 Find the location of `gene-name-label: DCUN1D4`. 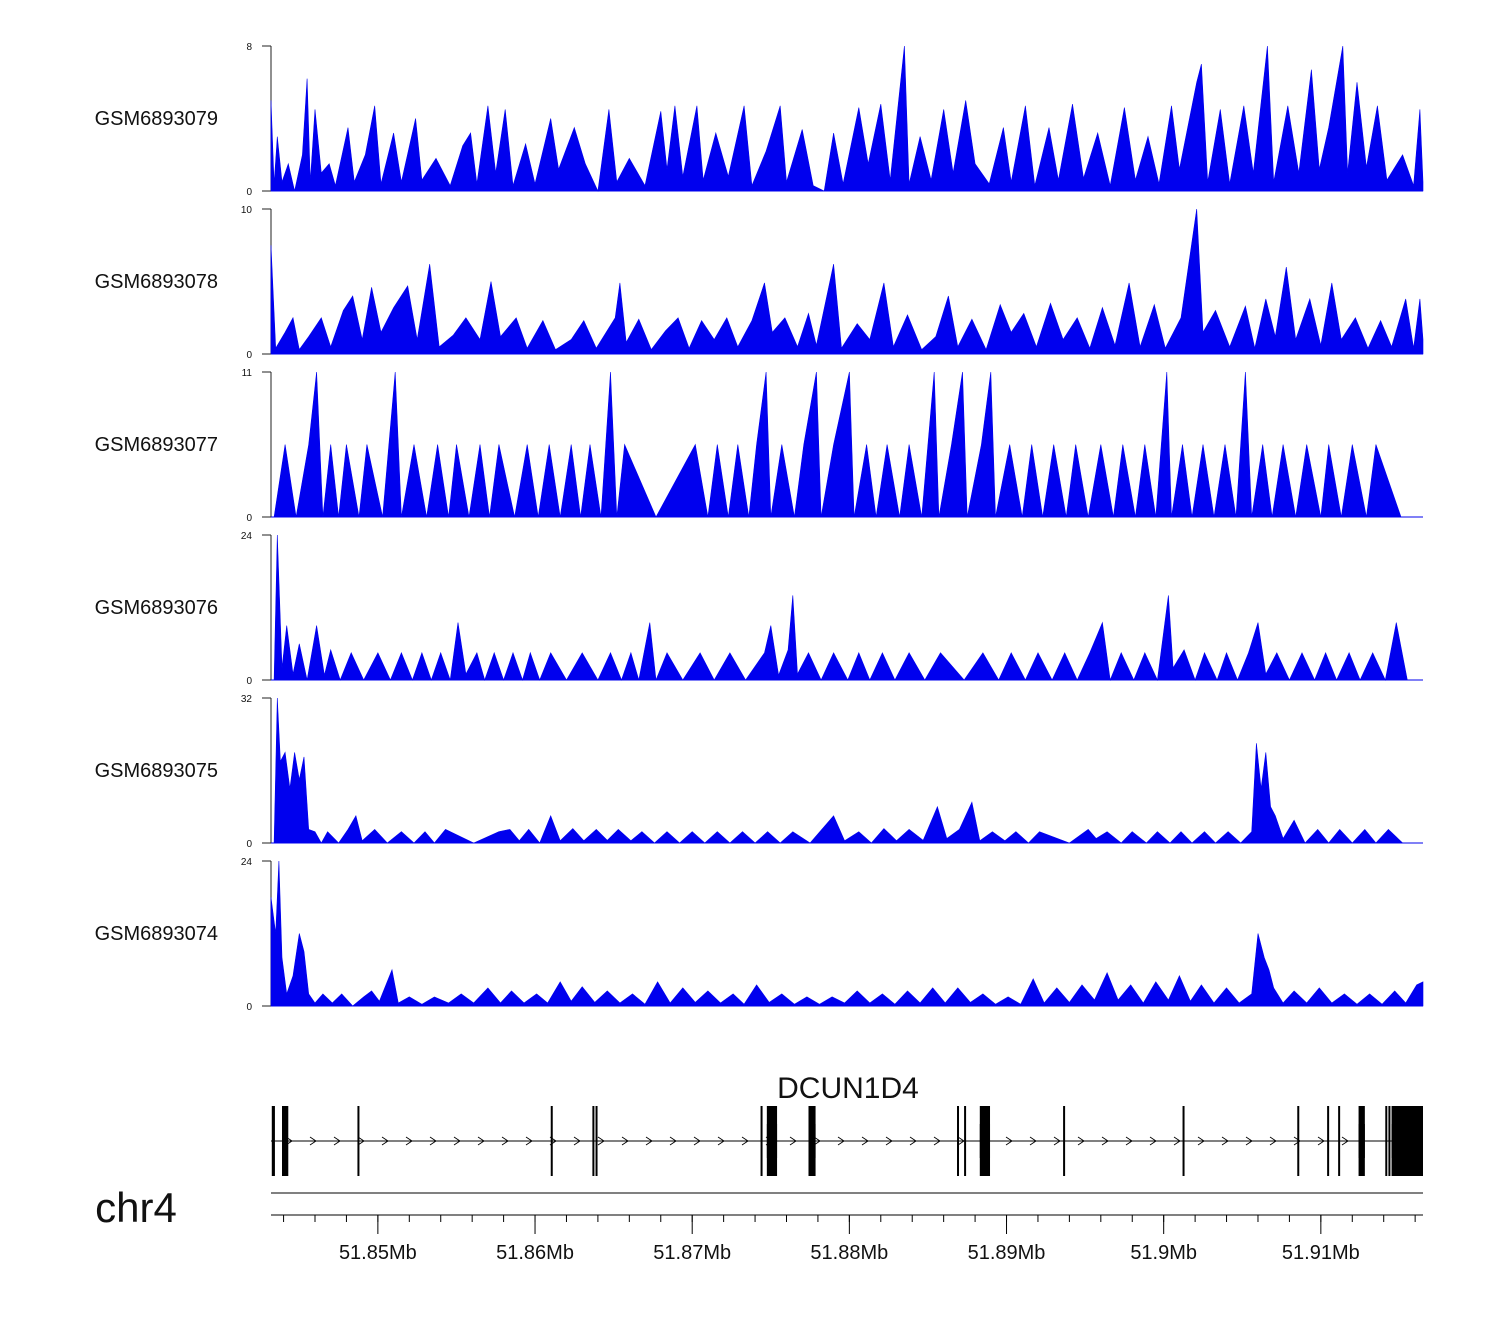

gene-name-label: DCUN1D4 is located at coordinates (848, 1088).